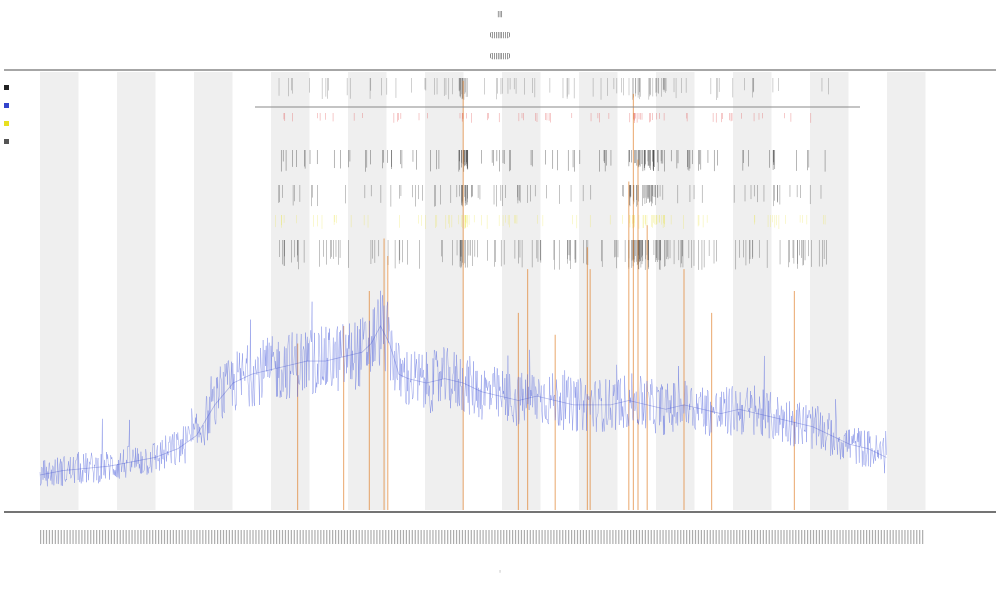 Image resolution: width=1000 pixels, height=600 pixels. Describe the element at coordinates (6, 114) in the screenshot. I see `legend` at that location.